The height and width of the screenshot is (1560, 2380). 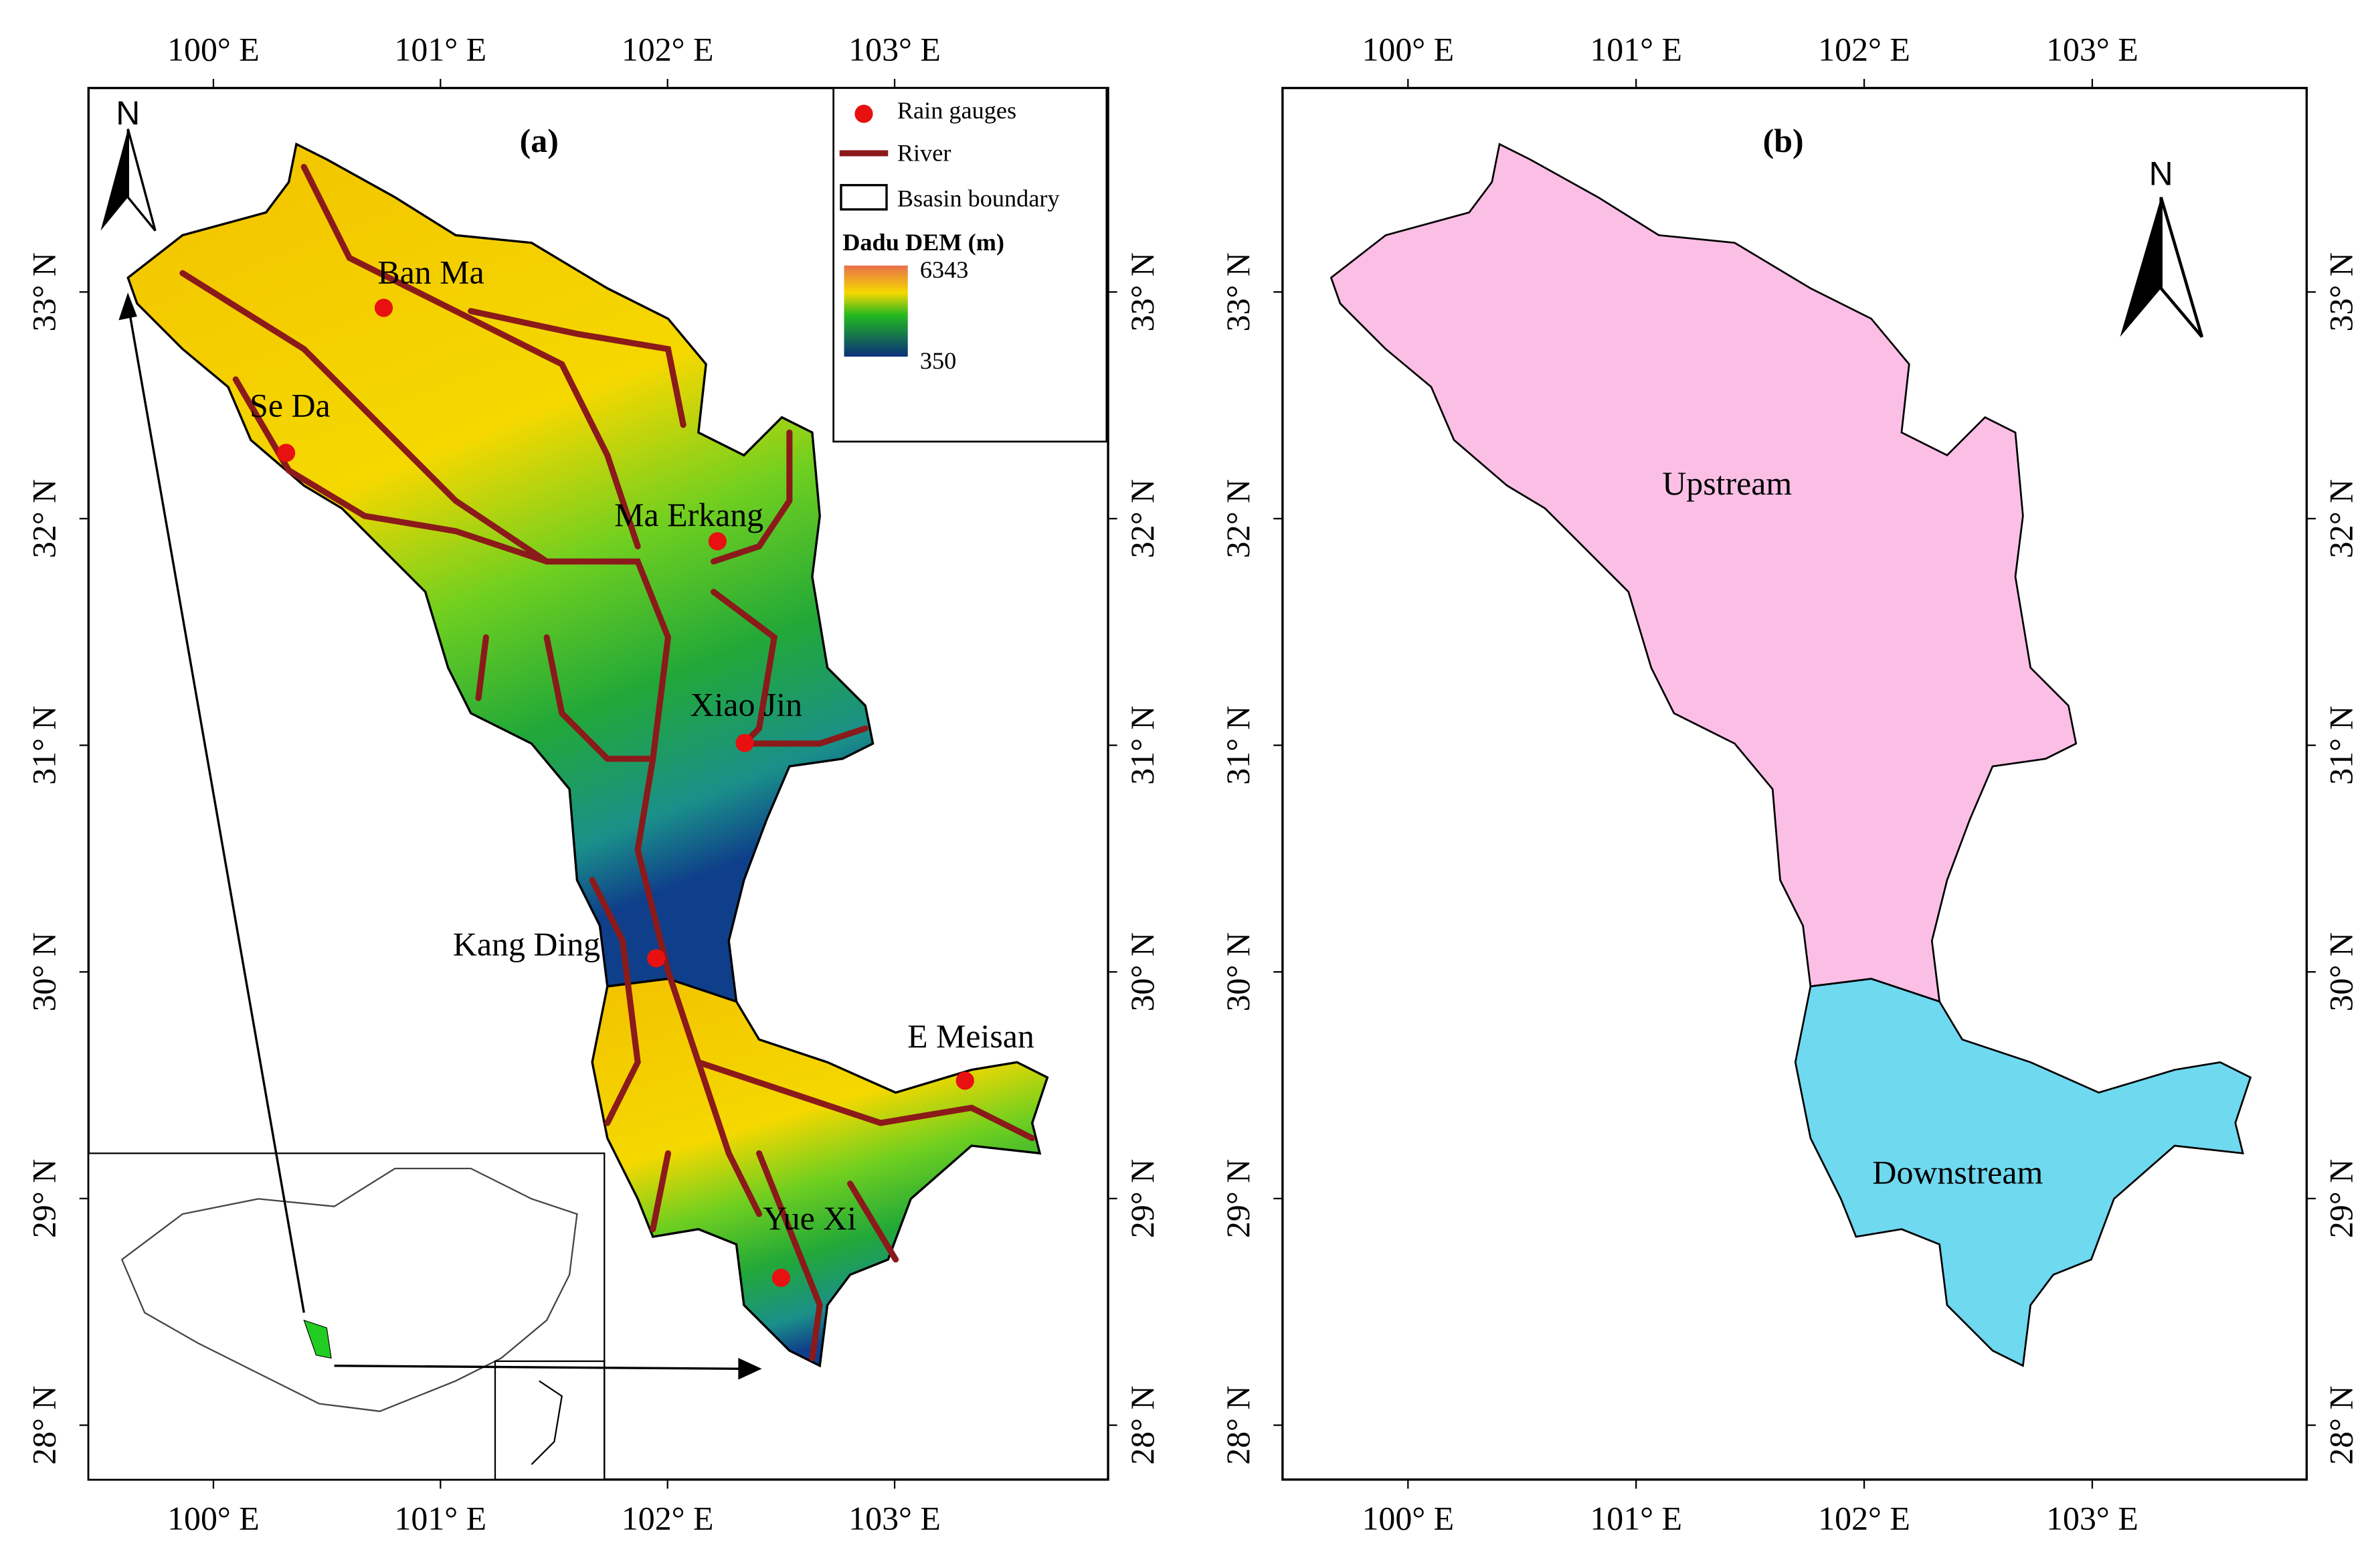 I want to click on panel-label: (b), so click(x=1783, y=140).